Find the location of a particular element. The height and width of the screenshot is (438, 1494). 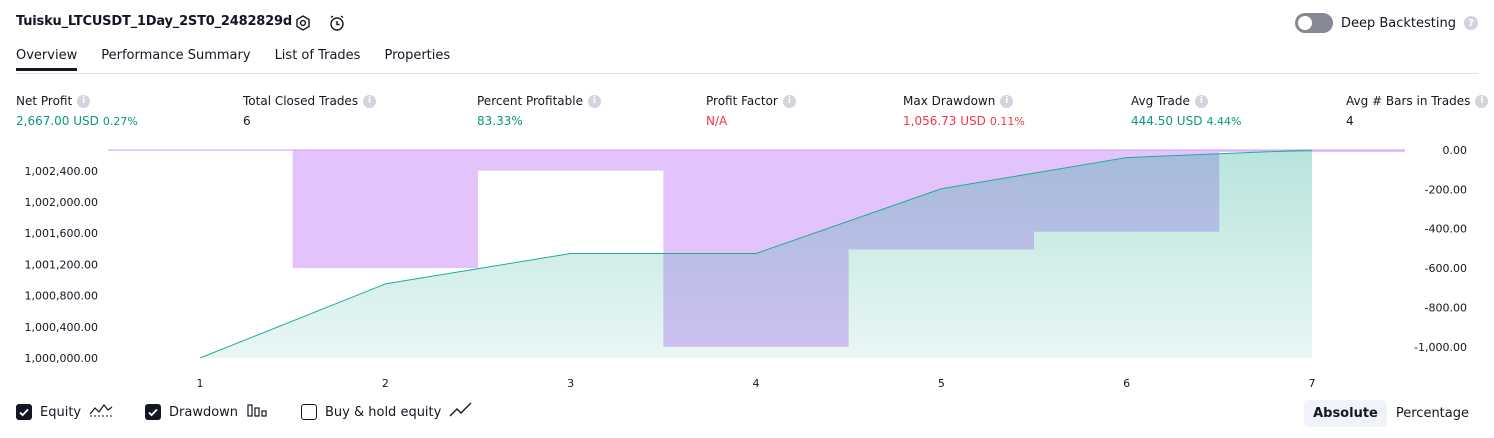

deep-backtesting-toggle is located at coordinates (1313, 23).